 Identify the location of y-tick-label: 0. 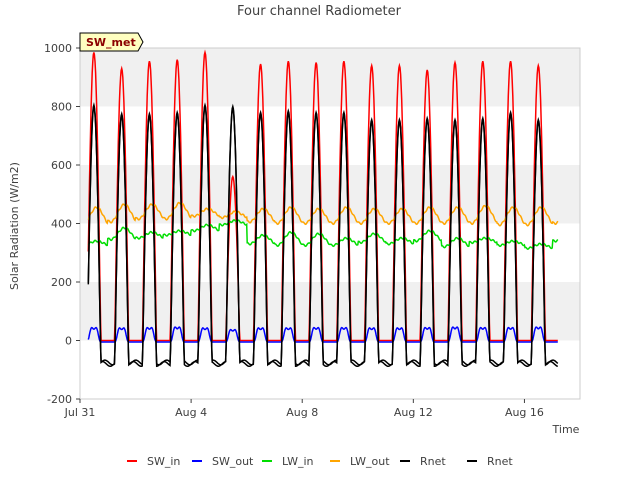
(68, 341).